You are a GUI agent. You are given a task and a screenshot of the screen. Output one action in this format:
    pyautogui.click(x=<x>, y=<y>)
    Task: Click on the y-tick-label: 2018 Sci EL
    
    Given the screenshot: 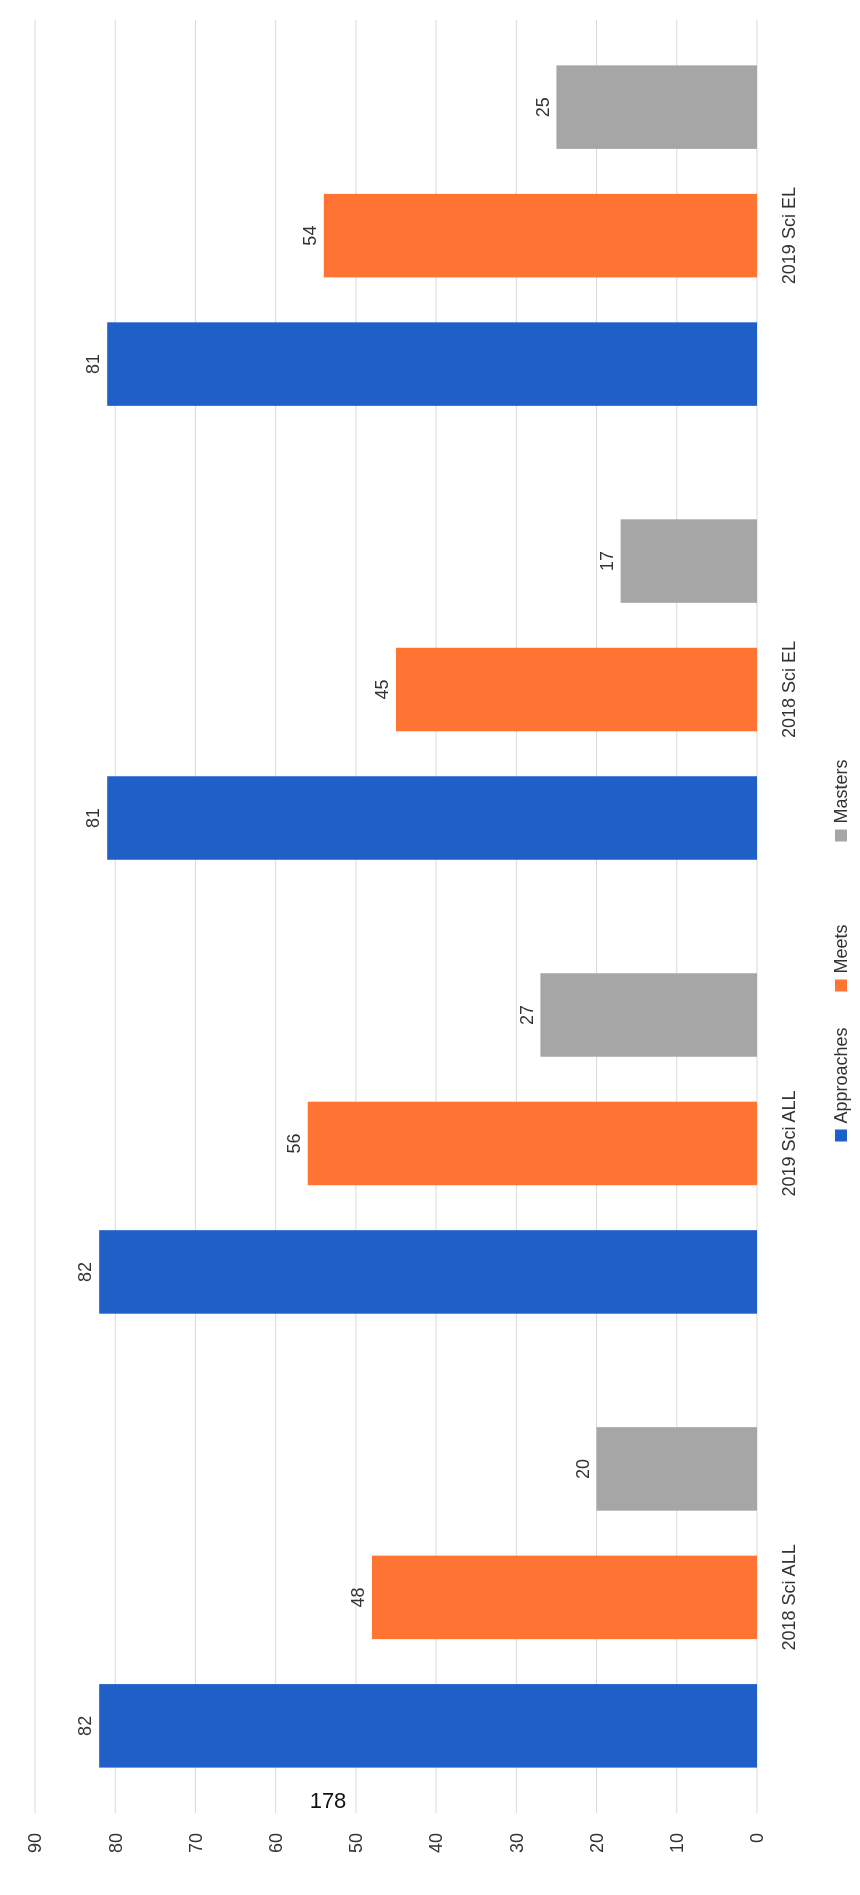 What is the action you would take?
    pyautogui.click(x=789, y=690)
    